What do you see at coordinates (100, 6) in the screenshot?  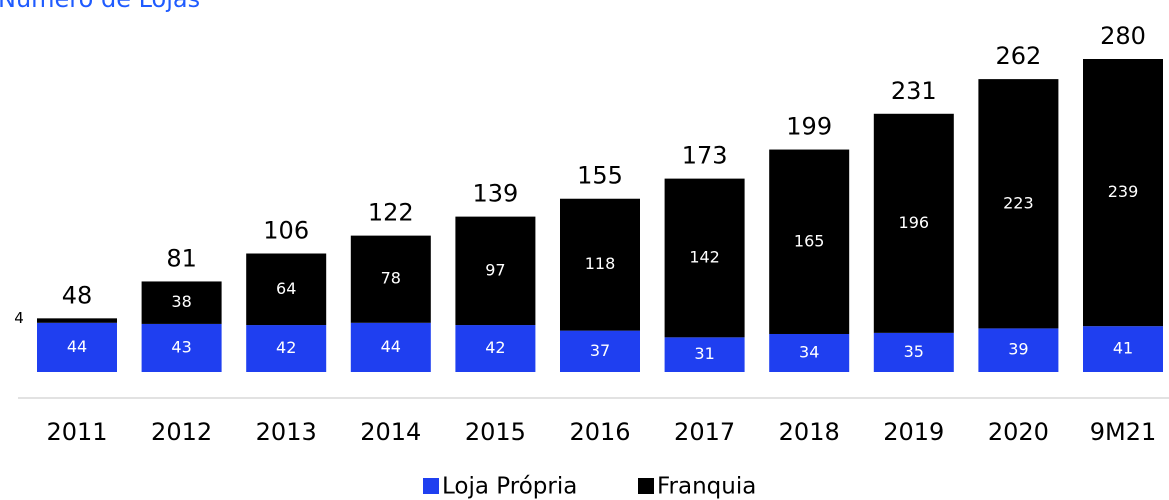 I see `chart-title: Número de Lojas` at bounding box center [100, 6].